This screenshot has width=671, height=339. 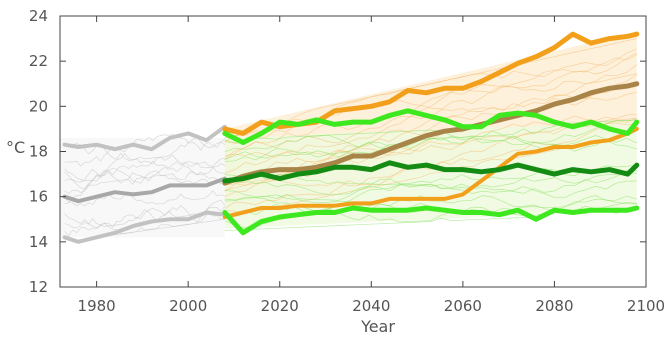 What do you see at coordinates (371, 306) in the screenshot?
I see `x-tick-label-2040: 2040` at bounding box center [371, 306].